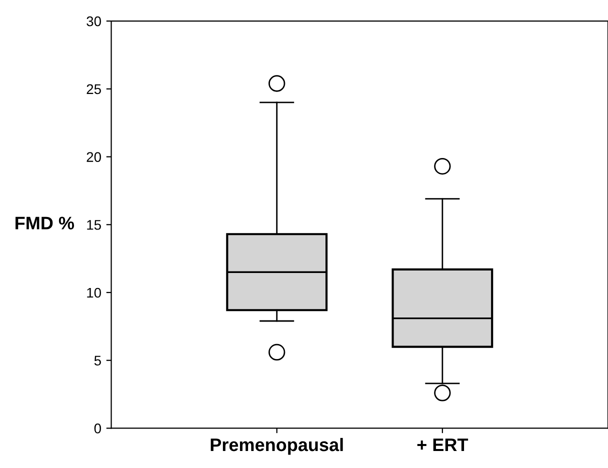 The height and width of the screenshot is (468, 608). I want to click on x-tick-label: Premenopausal, so click(276, 446).